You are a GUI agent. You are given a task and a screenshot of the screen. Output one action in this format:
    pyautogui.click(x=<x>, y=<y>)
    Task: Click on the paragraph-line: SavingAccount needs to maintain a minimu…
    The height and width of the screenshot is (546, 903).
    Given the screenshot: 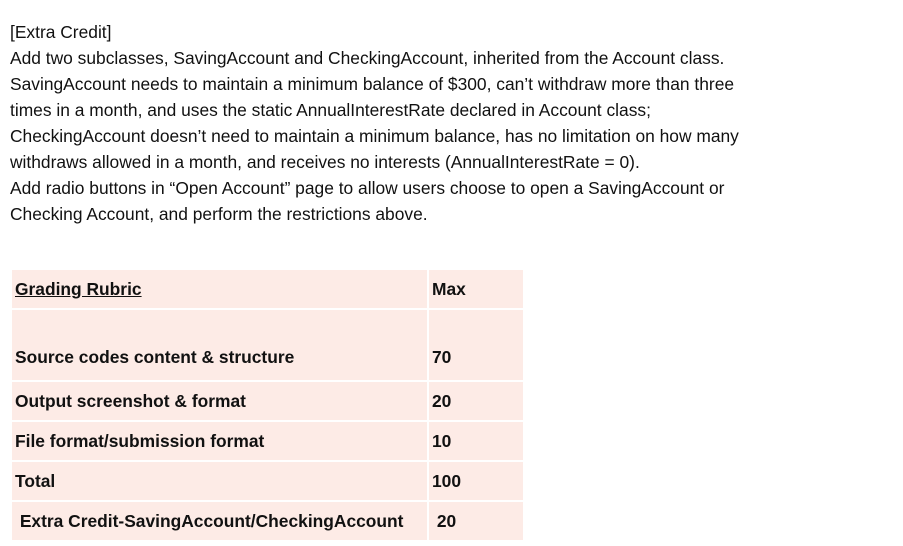 What is the action you would take?
    pyautogui.click(x=372, y=84)
    